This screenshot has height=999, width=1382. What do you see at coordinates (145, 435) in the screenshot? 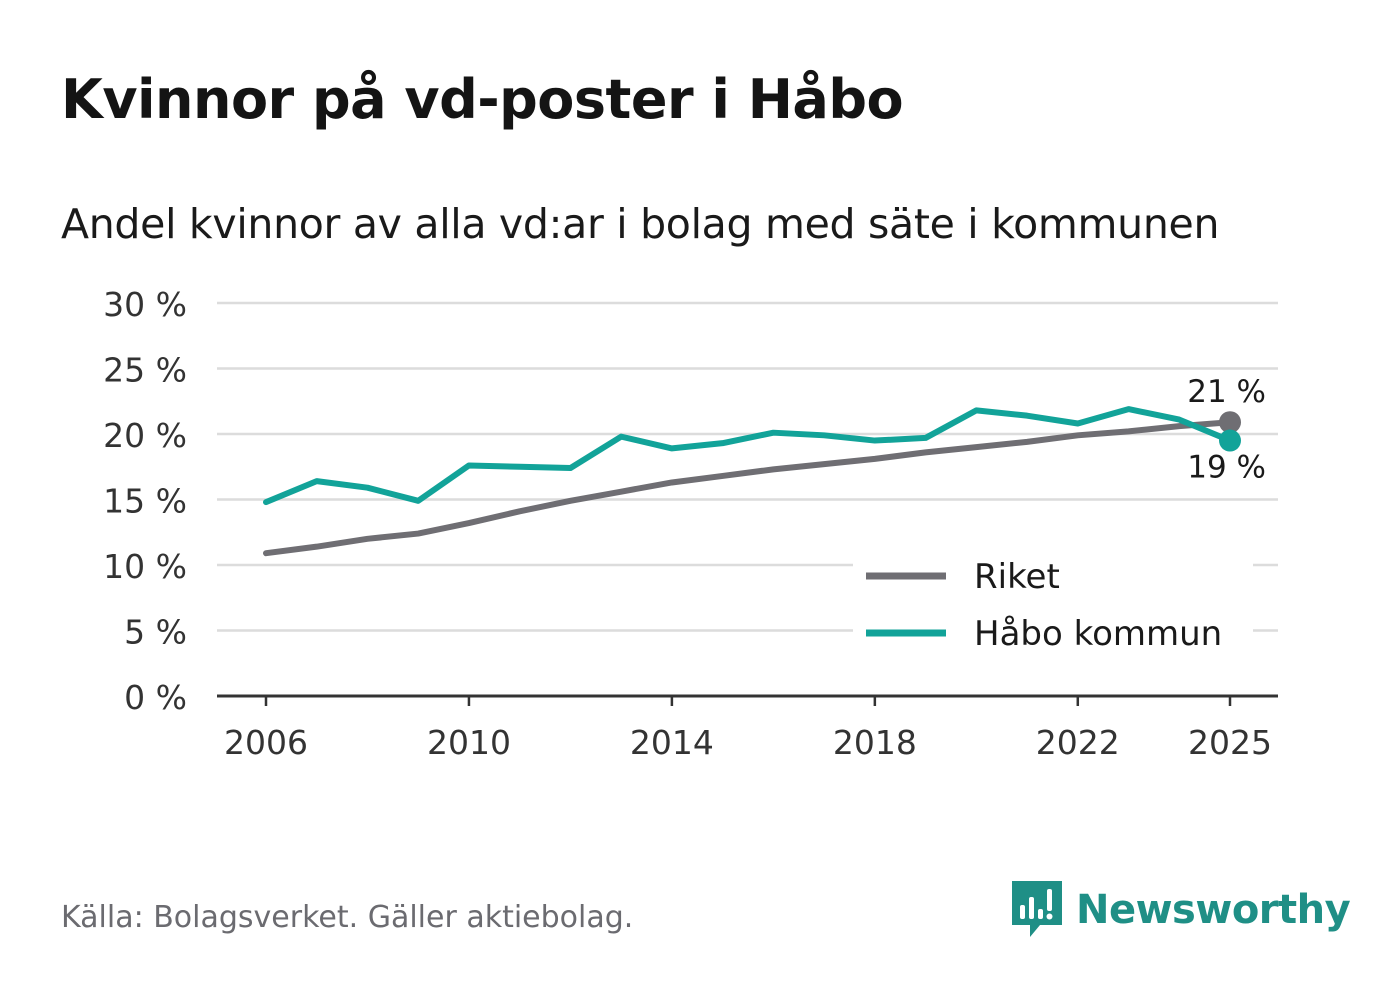
I see `y-tick-label: 20 %` at bounding box center [145, 435].